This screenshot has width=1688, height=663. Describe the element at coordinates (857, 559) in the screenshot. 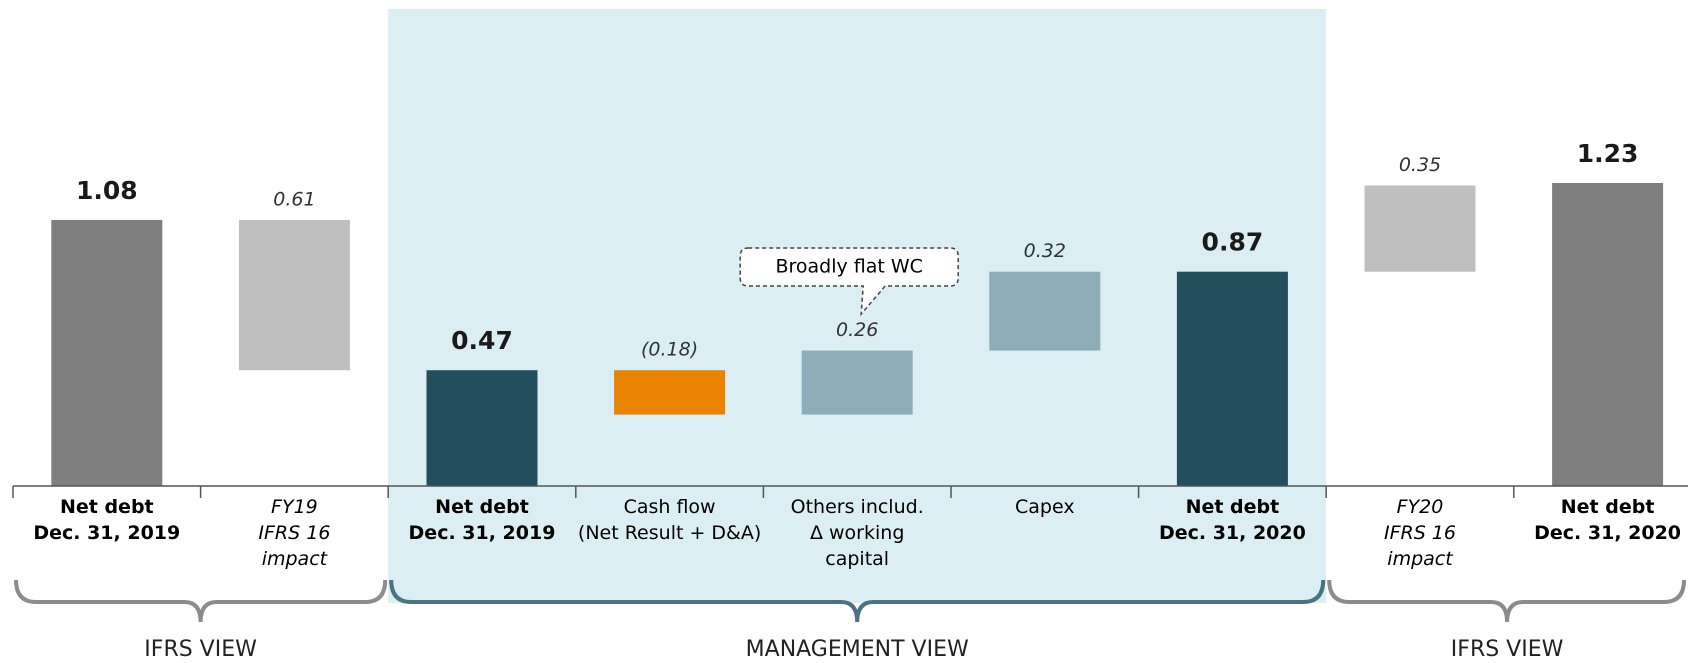

I see `category-label-line: capital` at that location.